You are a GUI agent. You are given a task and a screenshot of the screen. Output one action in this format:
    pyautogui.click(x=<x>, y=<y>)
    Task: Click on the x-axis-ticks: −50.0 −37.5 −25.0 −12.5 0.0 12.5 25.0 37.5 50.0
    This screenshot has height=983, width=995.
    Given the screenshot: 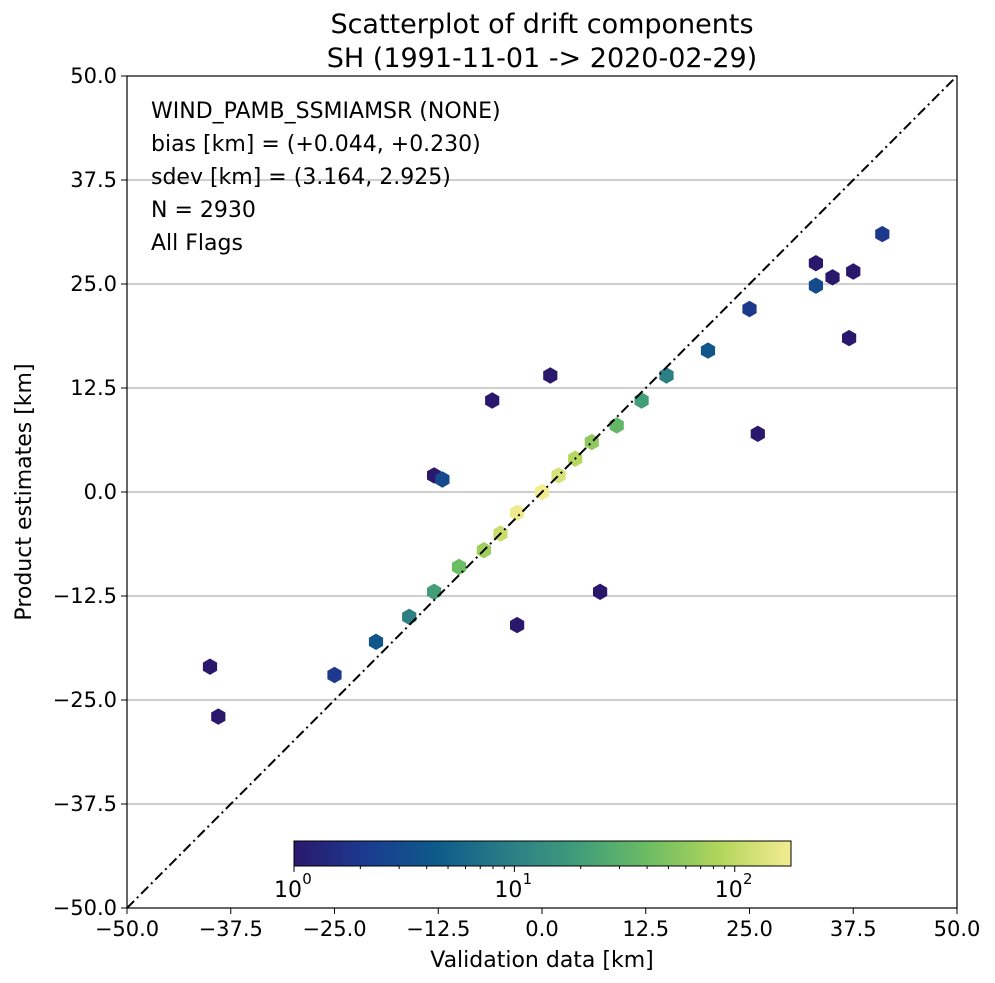 What is the action you would take?
    pyautogui.click(x=538, y=924)
    